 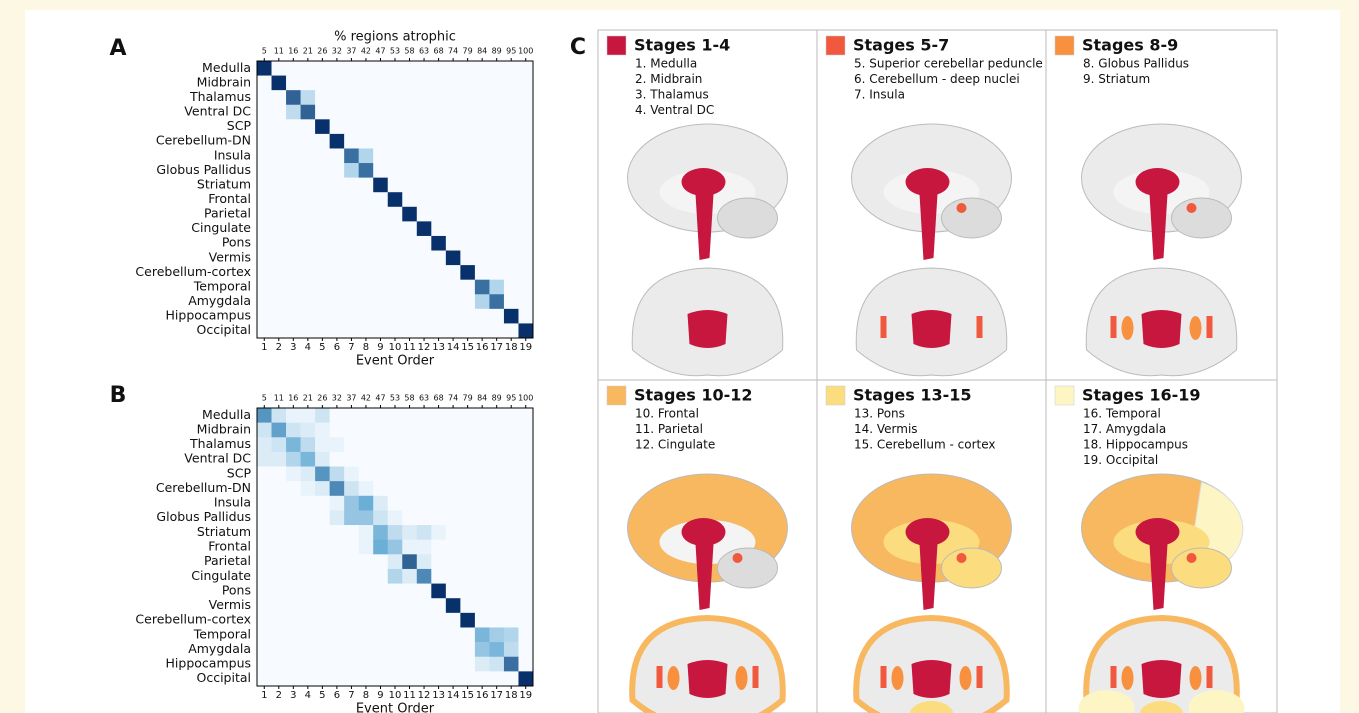 I want to click on x-tick-label: 1, so click(x=264, y=695).